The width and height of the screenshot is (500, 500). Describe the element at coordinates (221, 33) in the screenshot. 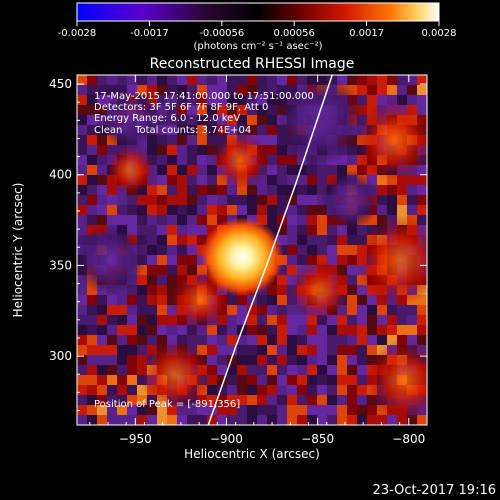

I see `colorbar-tick-label: -0.00056` at that location.